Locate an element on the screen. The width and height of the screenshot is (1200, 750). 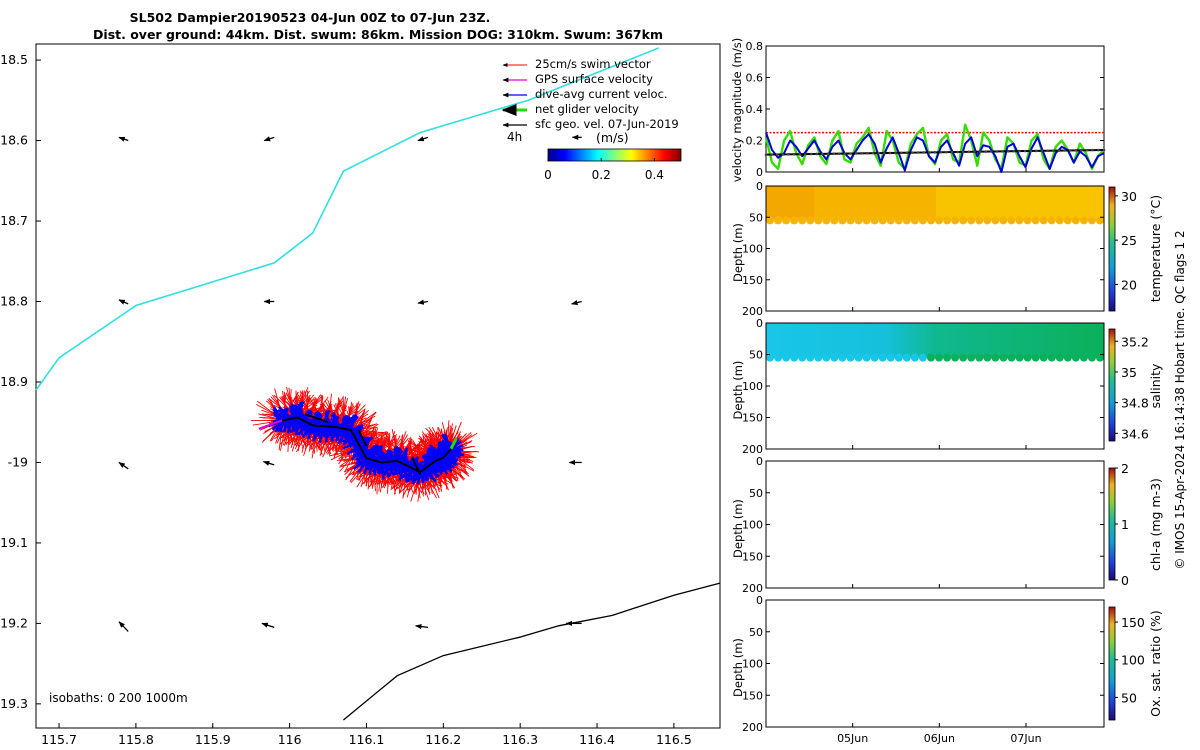
colorbar-label: 4h is located at coordinates (514, 137).